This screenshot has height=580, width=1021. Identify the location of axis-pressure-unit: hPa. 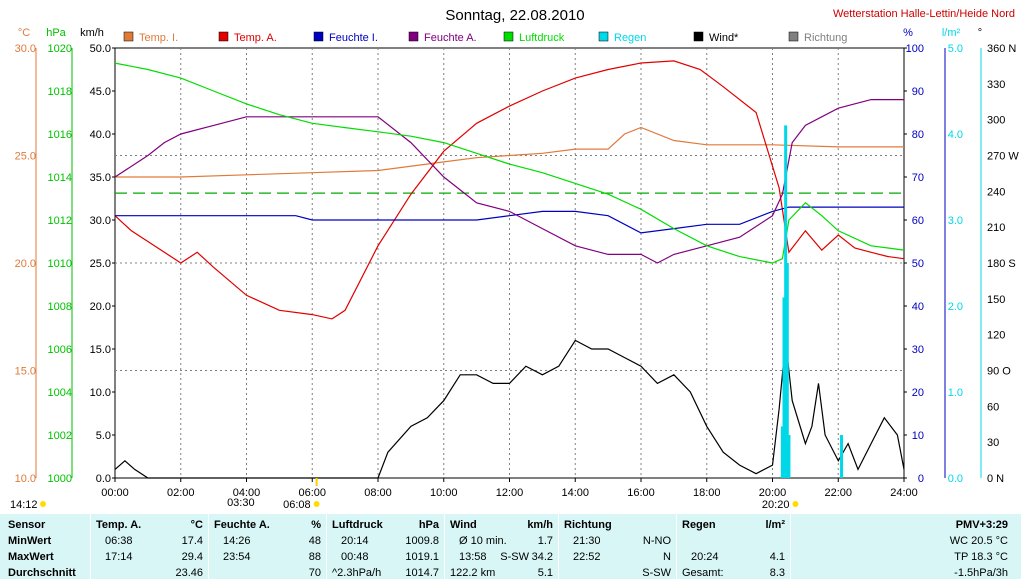
(56, 33).